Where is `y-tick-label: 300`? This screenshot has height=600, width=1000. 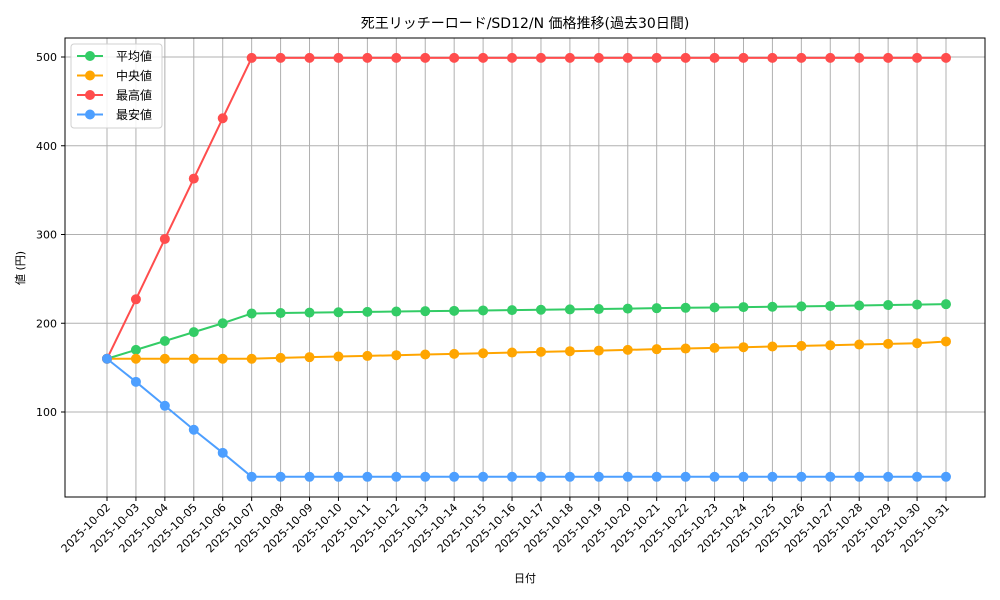 y-tick-label: 300 is located at coordinates (46, 235).